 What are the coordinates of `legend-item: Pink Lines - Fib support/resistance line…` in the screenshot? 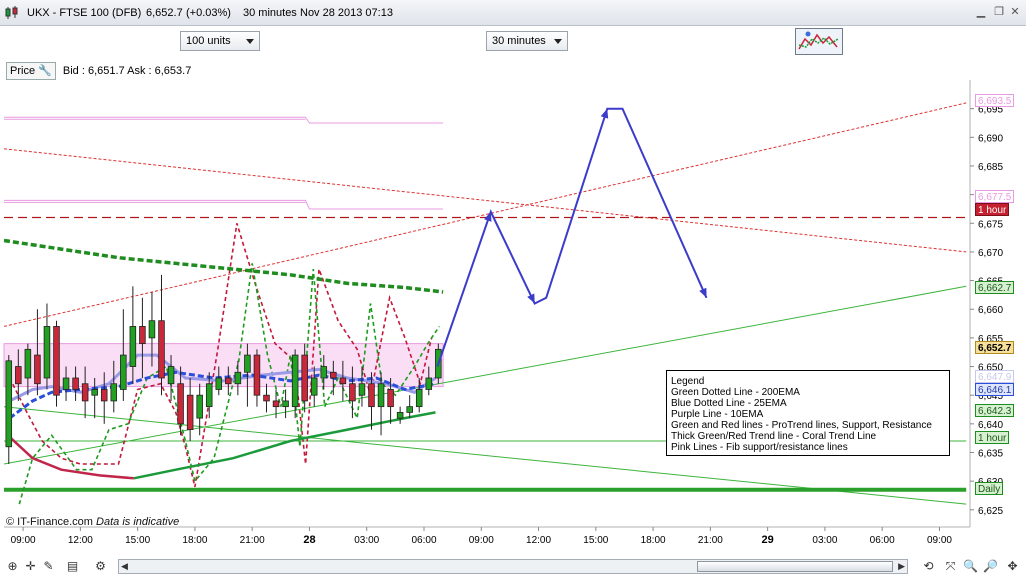 It's located at (759, 447).